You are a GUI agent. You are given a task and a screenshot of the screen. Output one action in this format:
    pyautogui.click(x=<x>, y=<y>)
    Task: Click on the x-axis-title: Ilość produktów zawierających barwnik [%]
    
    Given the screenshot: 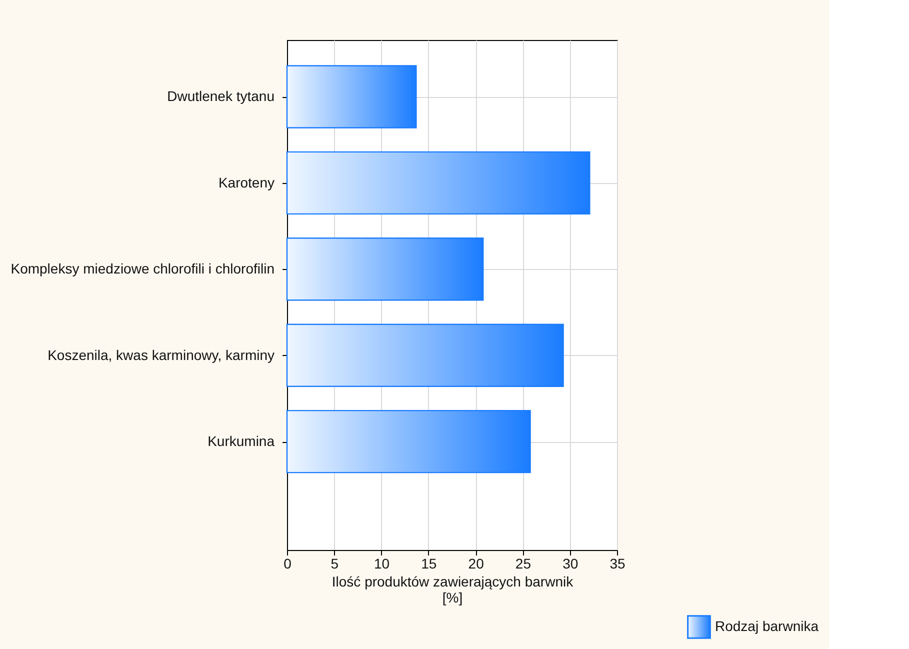 What is the action you would take?
    pyautogui.click(x=453, y=590)
    